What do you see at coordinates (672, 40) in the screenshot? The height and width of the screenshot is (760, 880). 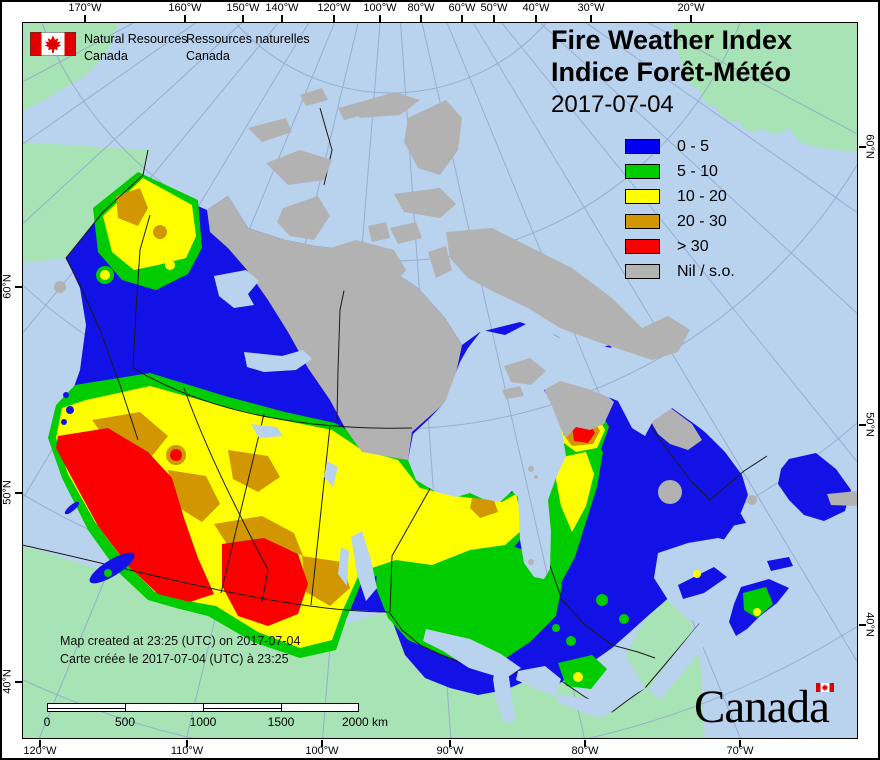 I see `title-en: Fire Weather Index` at bounding box center [672, 40].